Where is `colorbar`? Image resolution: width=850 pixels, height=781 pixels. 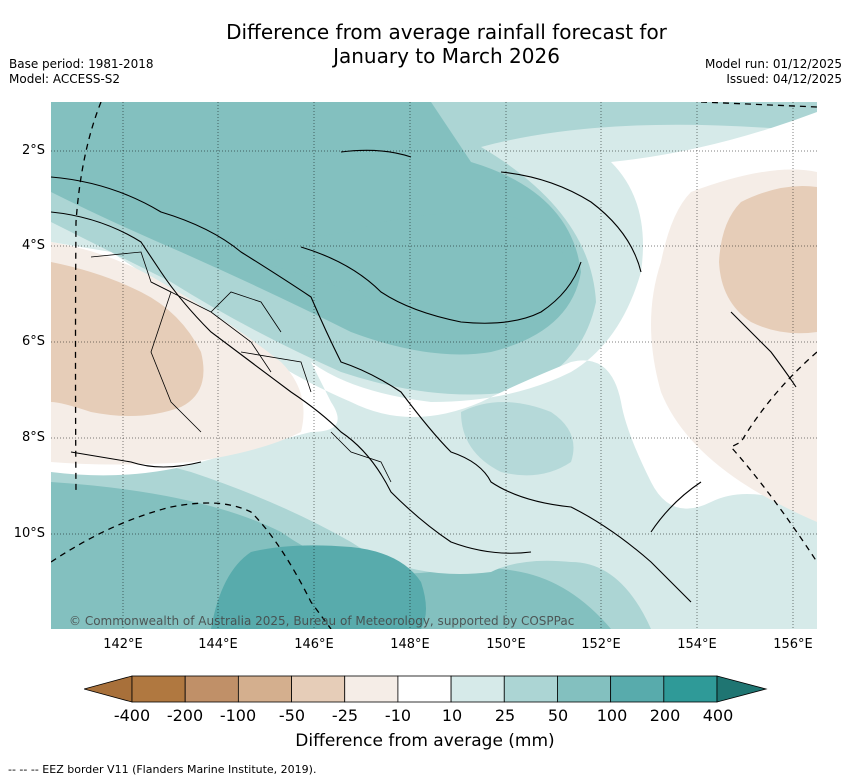 colorbar is located at coordinates (426, 689).